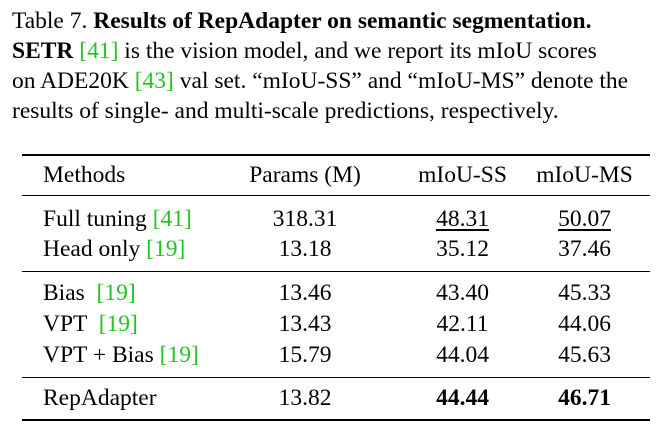  Describe the element at coordinates (70, 293) in the screenshot. I see `method-name: Bias` at that location.